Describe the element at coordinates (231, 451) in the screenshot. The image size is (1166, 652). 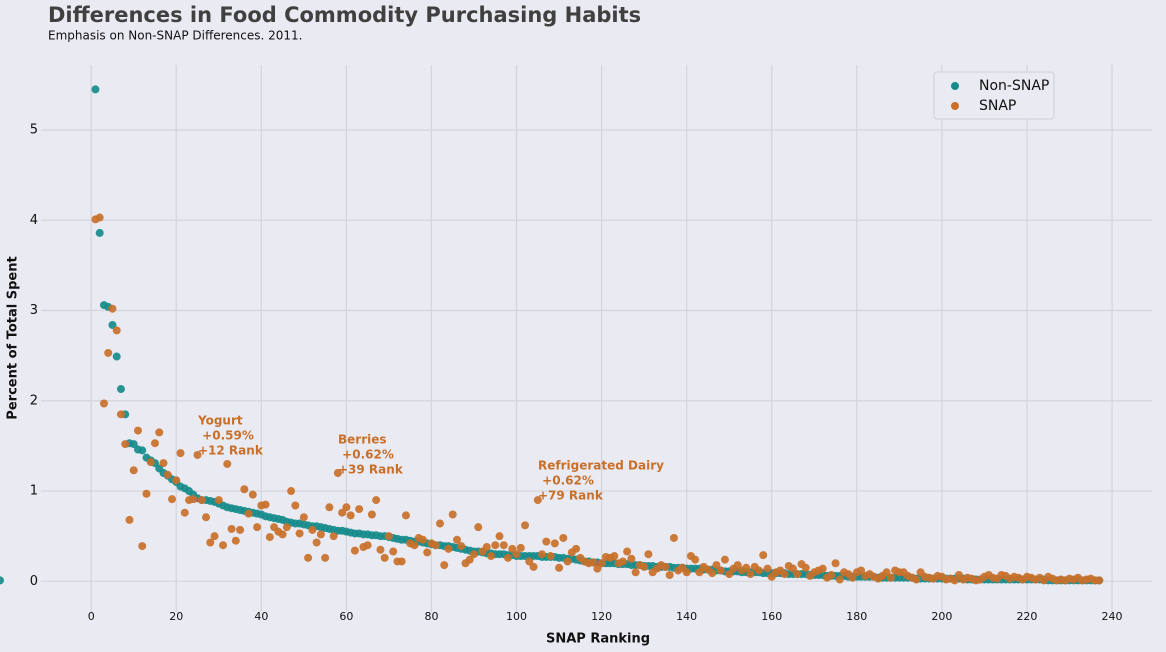
I see `annotation: +12 Rank` at that location.